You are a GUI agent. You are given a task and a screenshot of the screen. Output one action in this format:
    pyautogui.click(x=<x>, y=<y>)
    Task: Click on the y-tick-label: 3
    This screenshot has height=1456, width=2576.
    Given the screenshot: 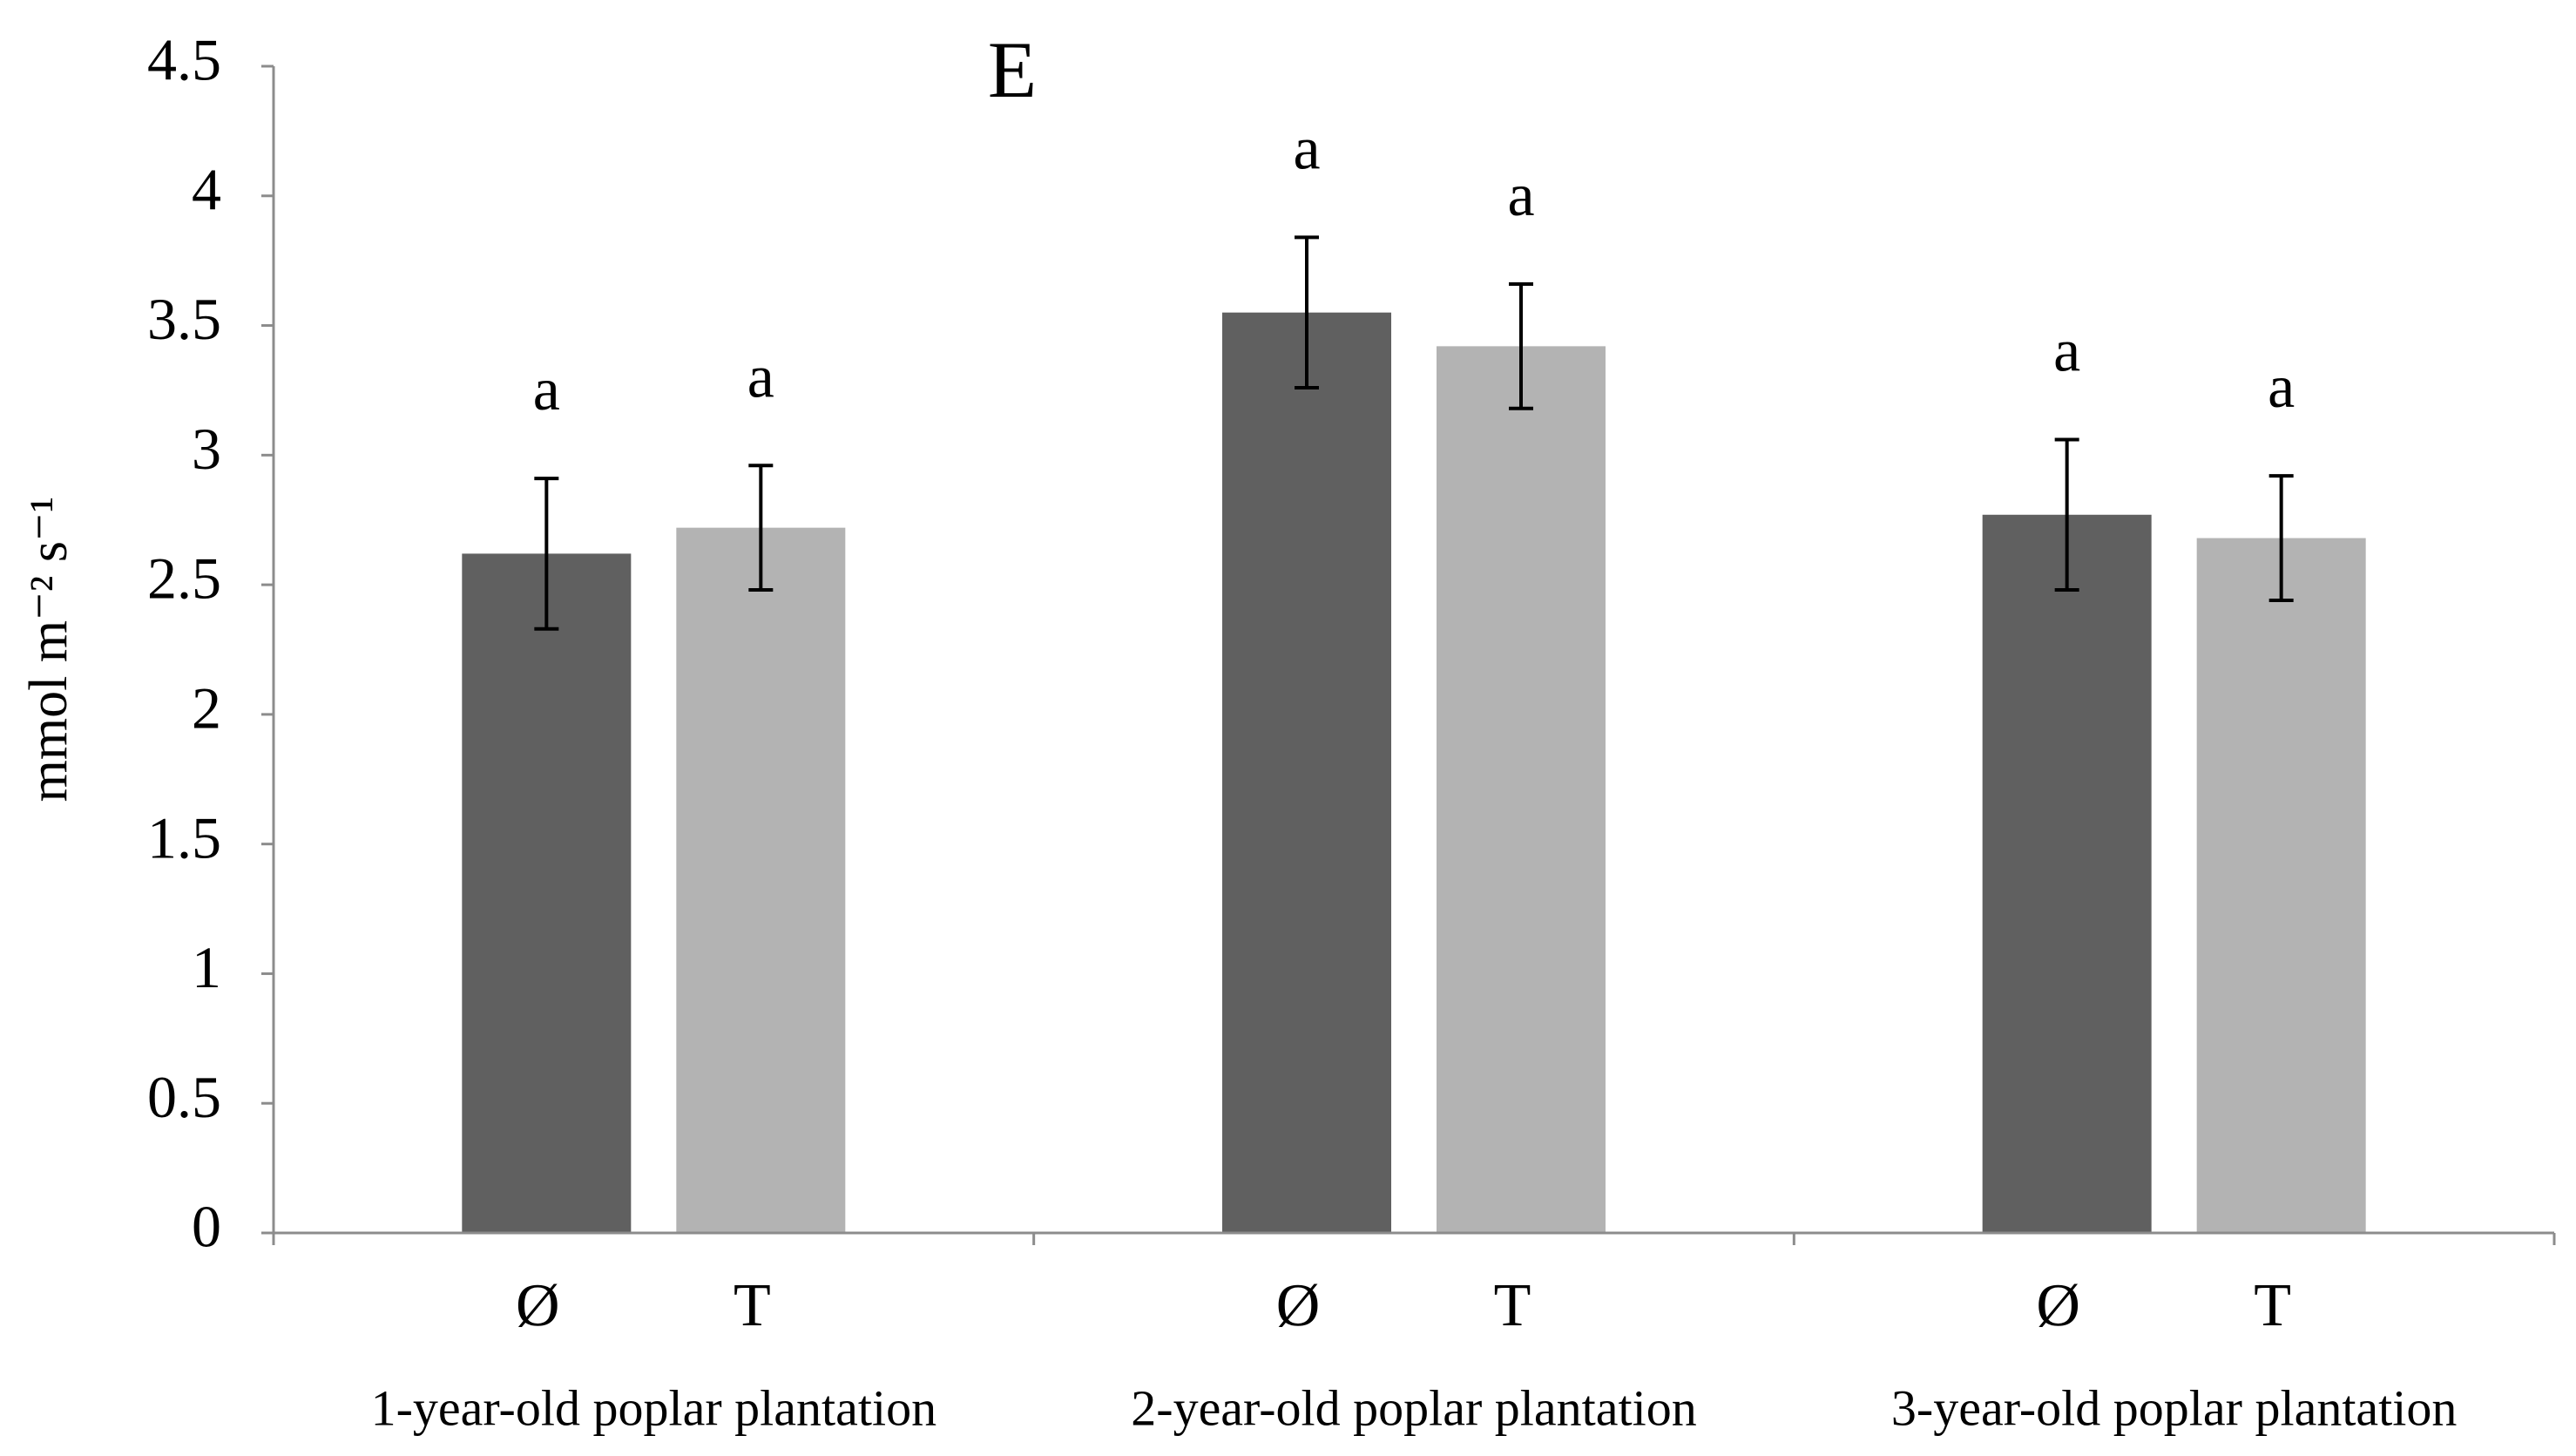 What is the action you would take?
    pyautogui.click(x=206, y=449)
    